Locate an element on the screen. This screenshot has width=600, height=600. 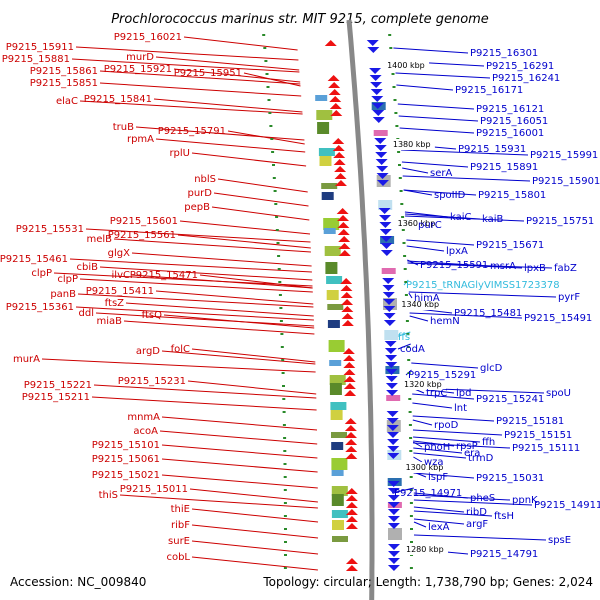
gene-label: trpC is located at coordinates (436, 393).